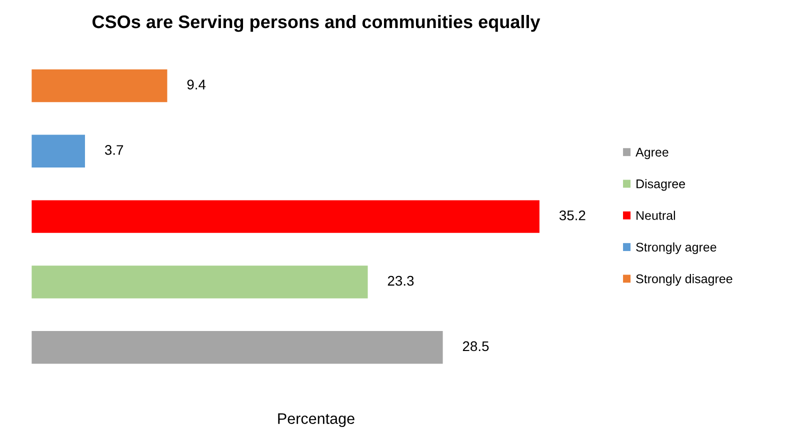 The image size is (790, 442). I want to click on text: Percentage, so click(316, 420).